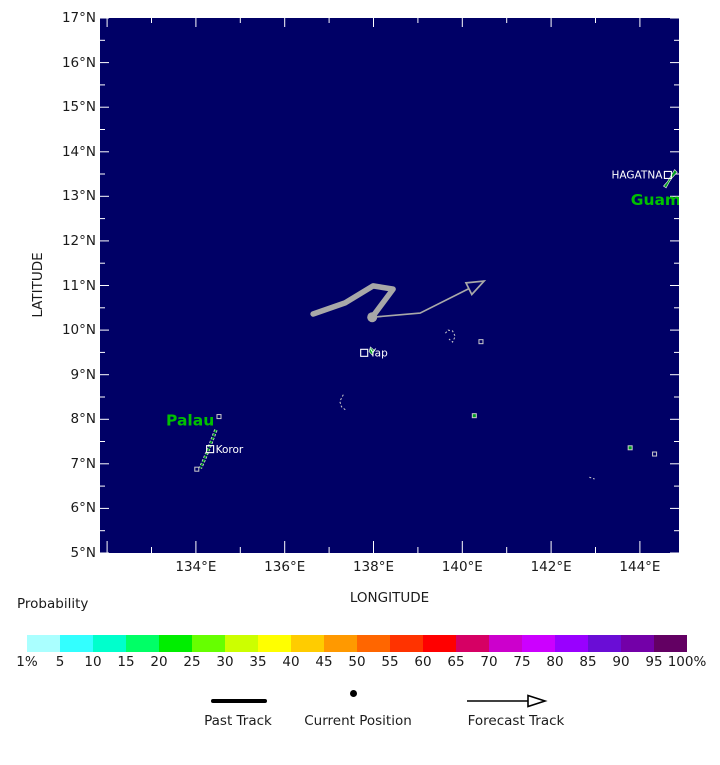  Describe the element at coordinates (78, 107) in the screenshot. I see `y-tick-label: 15°N` at that location.